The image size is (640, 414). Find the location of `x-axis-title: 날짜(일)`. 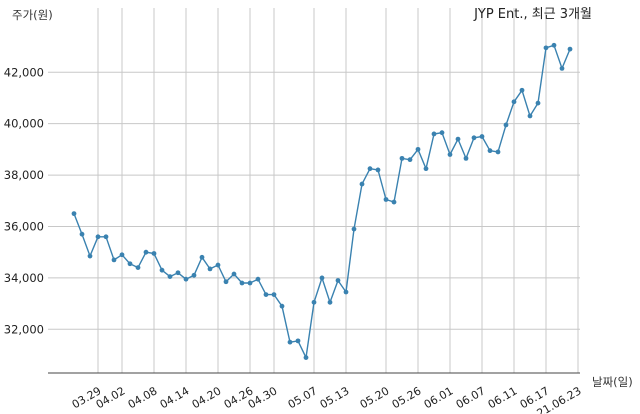

x-axis-title: 날짜(일) is located at coordinates (612, 382).